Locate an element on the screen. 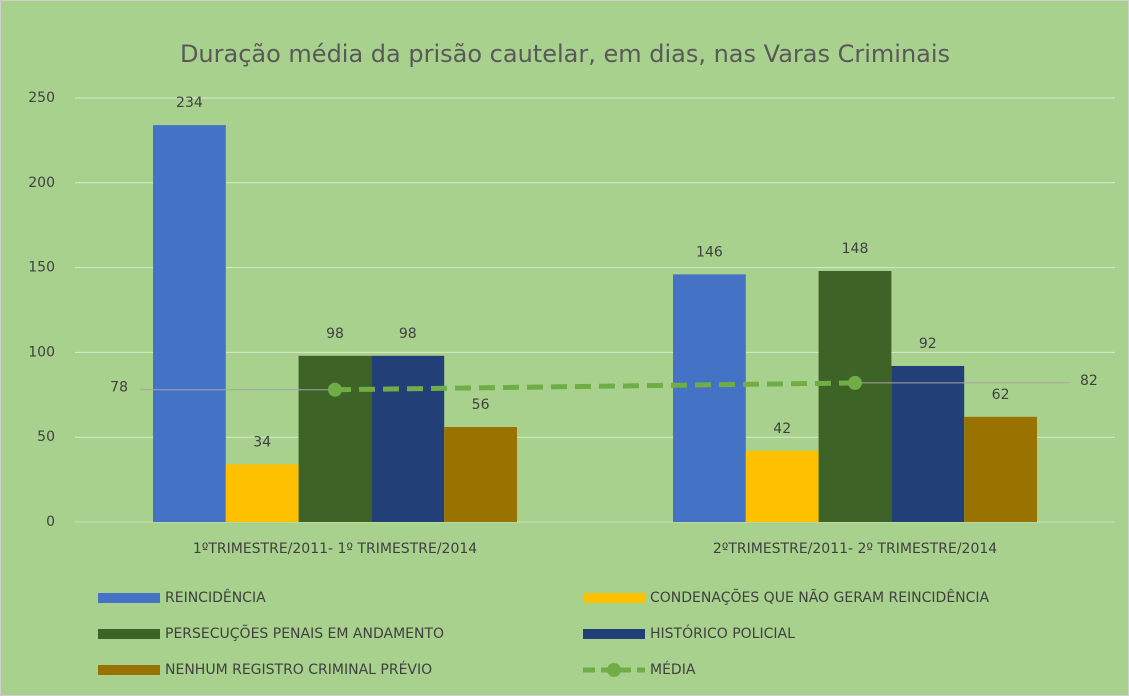  data-label: 34 is located at coordinates (262, 442).